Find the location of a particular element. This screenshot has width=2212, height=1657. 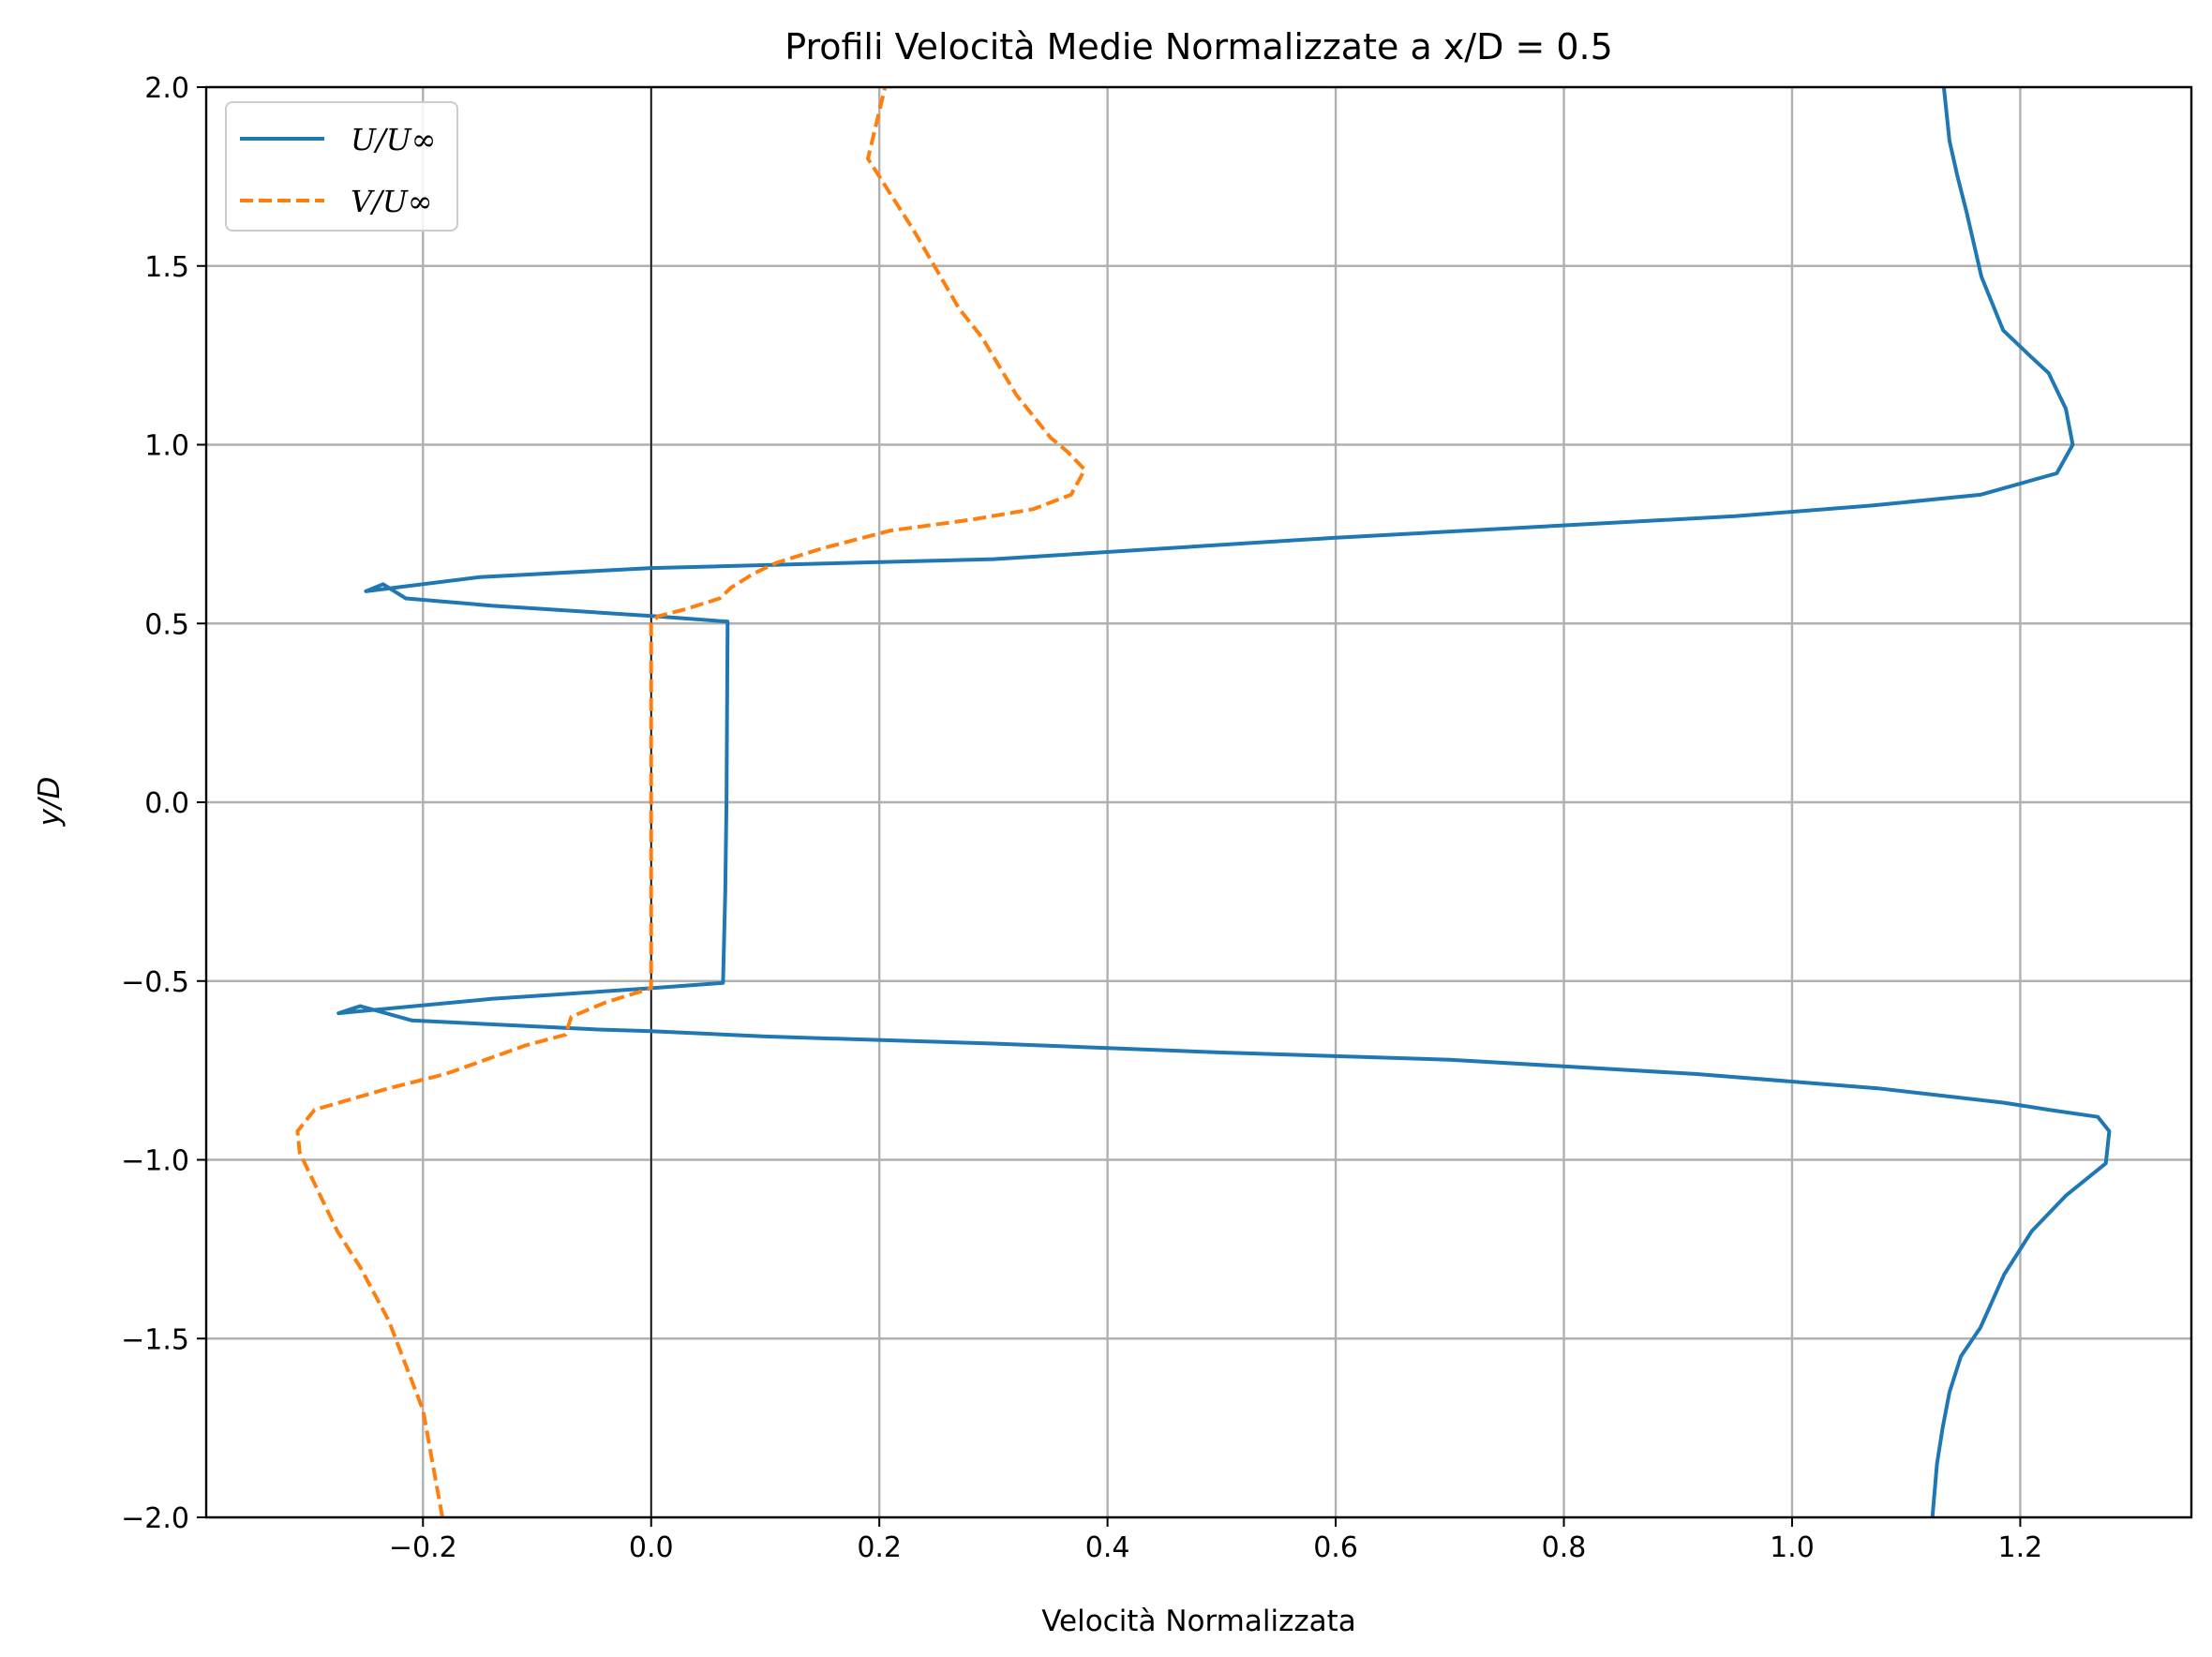

y-tick-label: 2.0 is located at coordinates (166, 88).